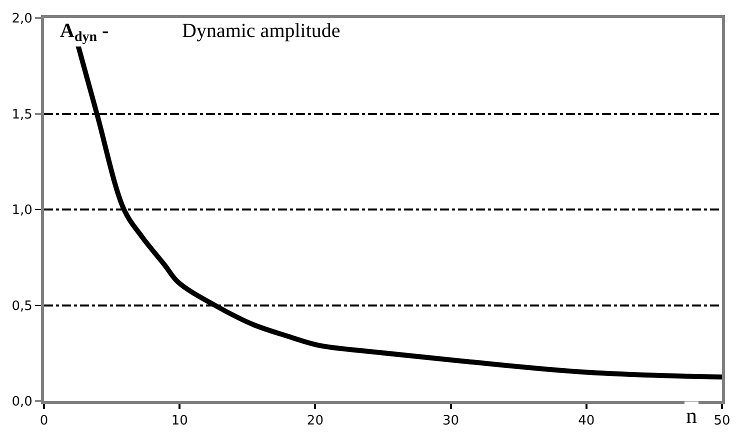 This screenshot has width=742, height=441. What do you see at coordinates (84, 33) in the screenshot?
I see `y-axis-title: A$_{dyn}$ -` at bounding box center [84, 33].